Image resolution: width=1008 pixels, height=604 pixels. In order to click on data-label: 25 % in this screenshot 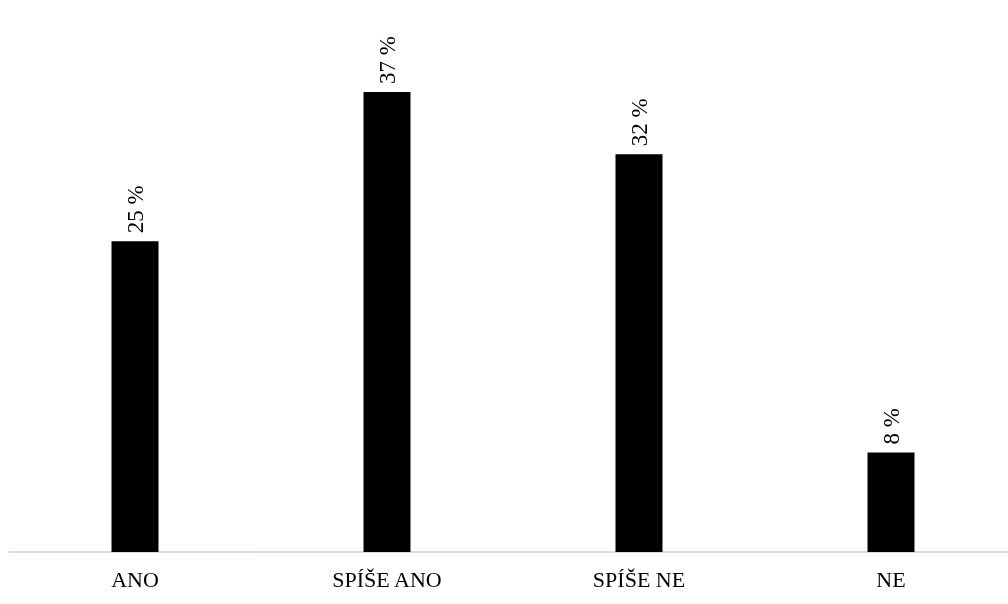, I will do `click(135, 209)`.